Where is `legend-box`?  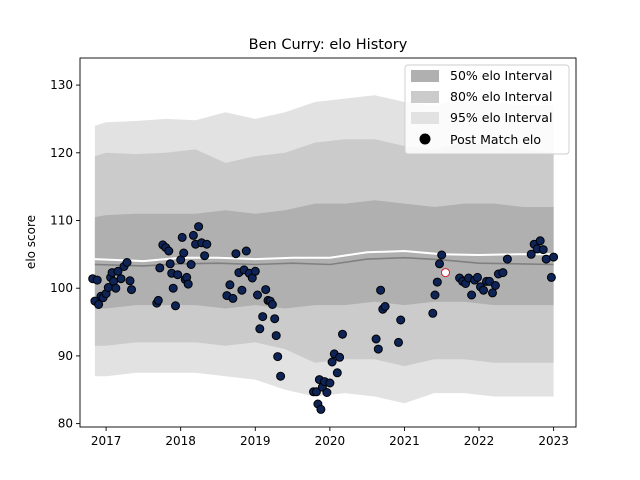
legend-box is located at coordinates (487, 109).